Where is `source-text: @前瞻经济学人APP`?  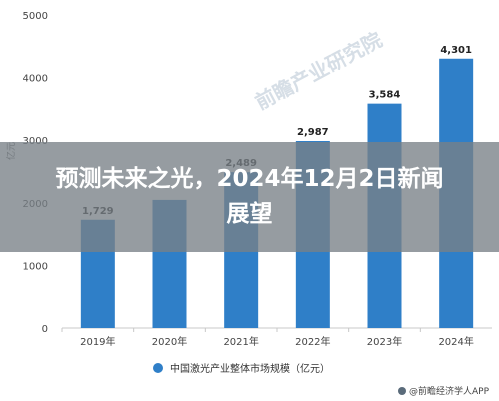
source-text: @前瞻经济学人APP is located at coordinates (449, 391).